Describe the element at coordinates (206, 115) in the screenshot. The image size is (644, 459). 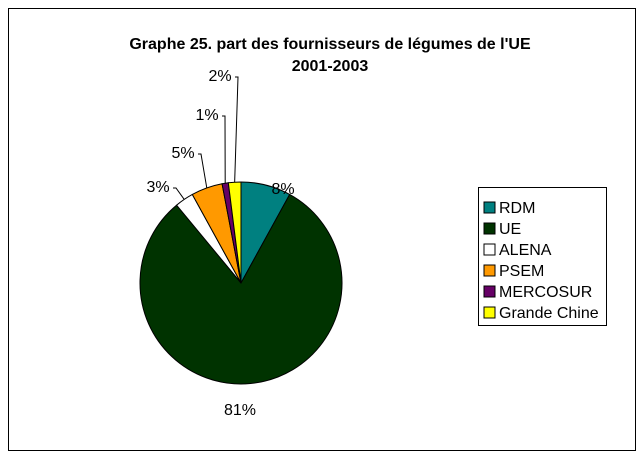
I see `data-label: 1%` at that location.